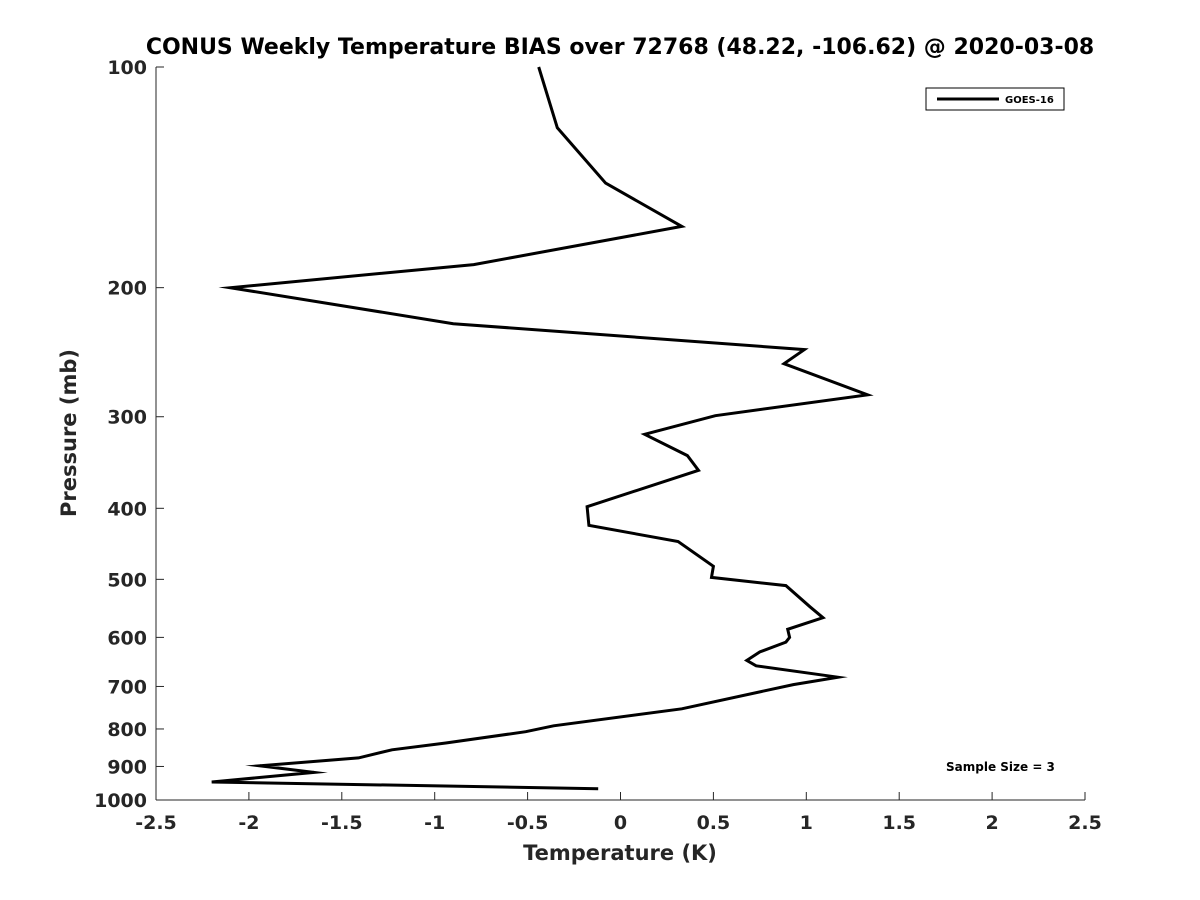 The width and height of the screenshot is (1200, 900). I want to click on x-tick-label: -2.5, so click(156, 823).